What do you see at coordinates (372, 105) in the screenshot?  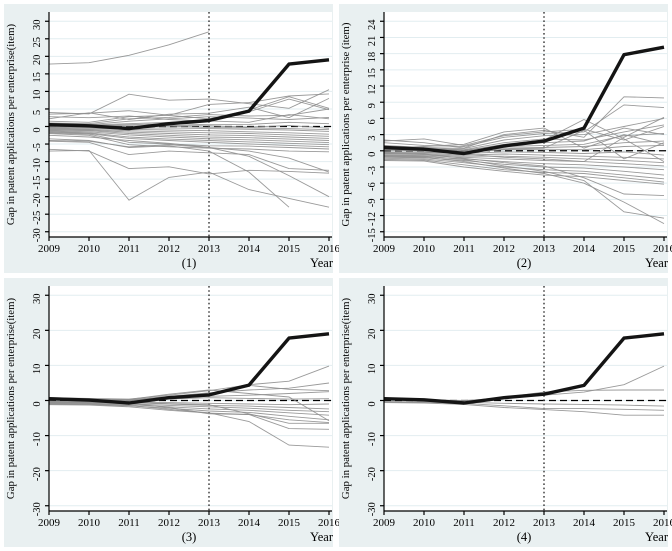 I see `y-tick-label: 9` at bounding box center [372, 105].